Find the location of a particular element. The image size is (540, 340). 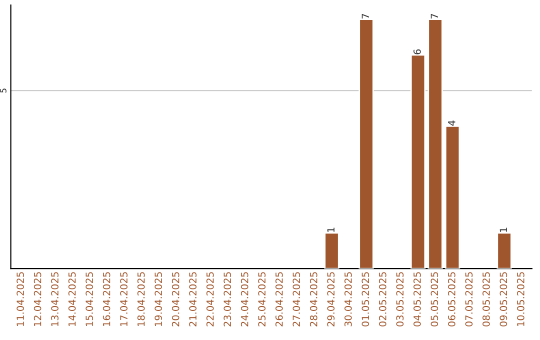

x-tick-label: 03.05.2025 is located at coordinates (400, 299).